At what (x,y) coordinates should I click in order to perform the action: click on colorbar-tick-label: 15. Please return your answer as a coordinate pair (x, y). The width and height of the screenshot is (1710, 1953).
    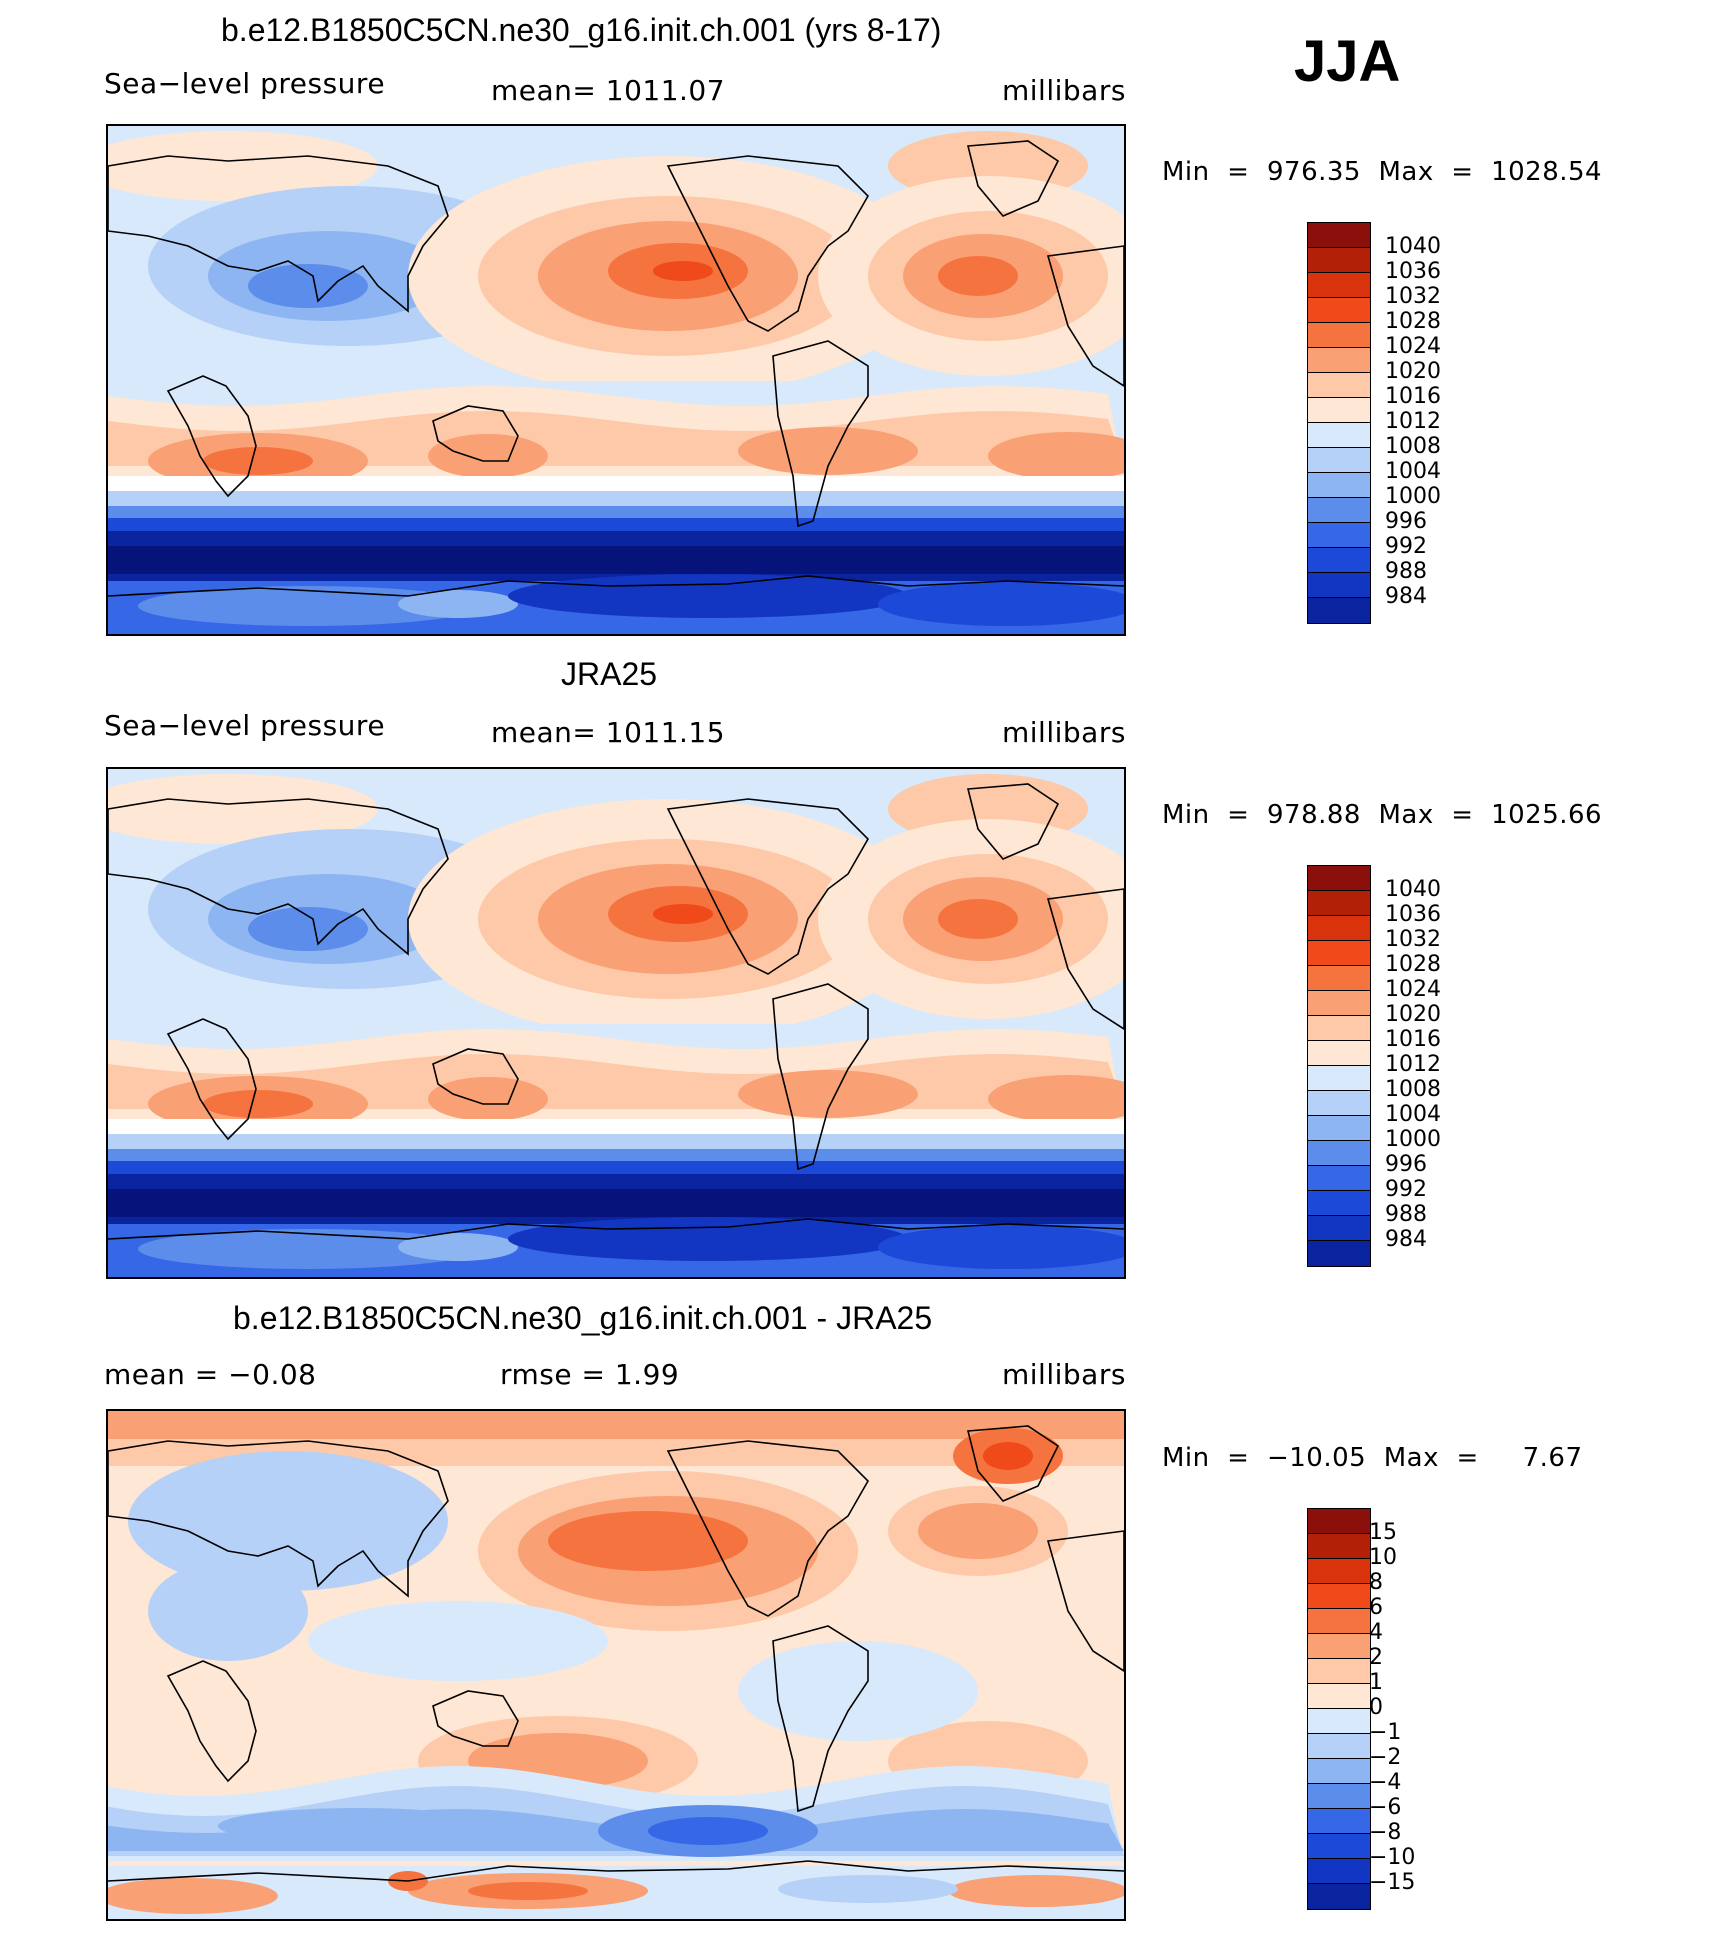
    Looking at the image, I should click on (1383, 1532).